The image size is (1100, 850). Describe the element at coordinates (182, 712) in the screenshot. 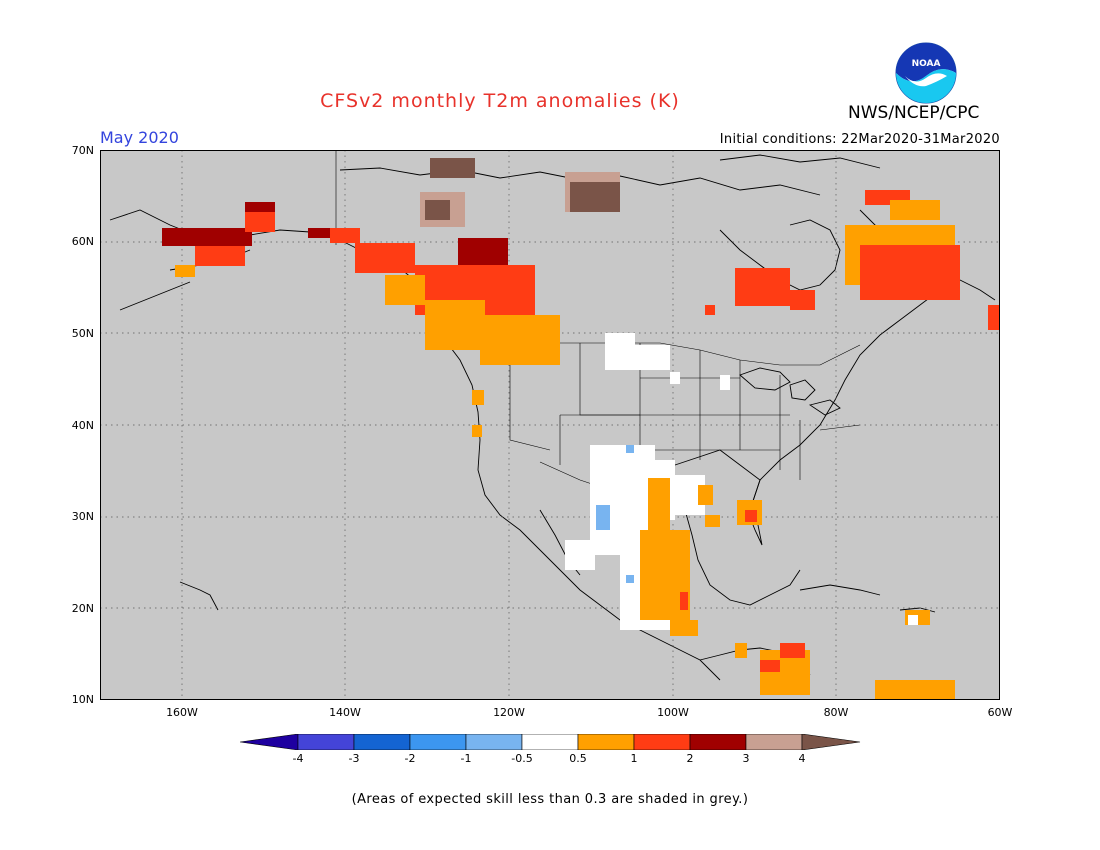

I see `lon-tick-160w: 160W` at that location.